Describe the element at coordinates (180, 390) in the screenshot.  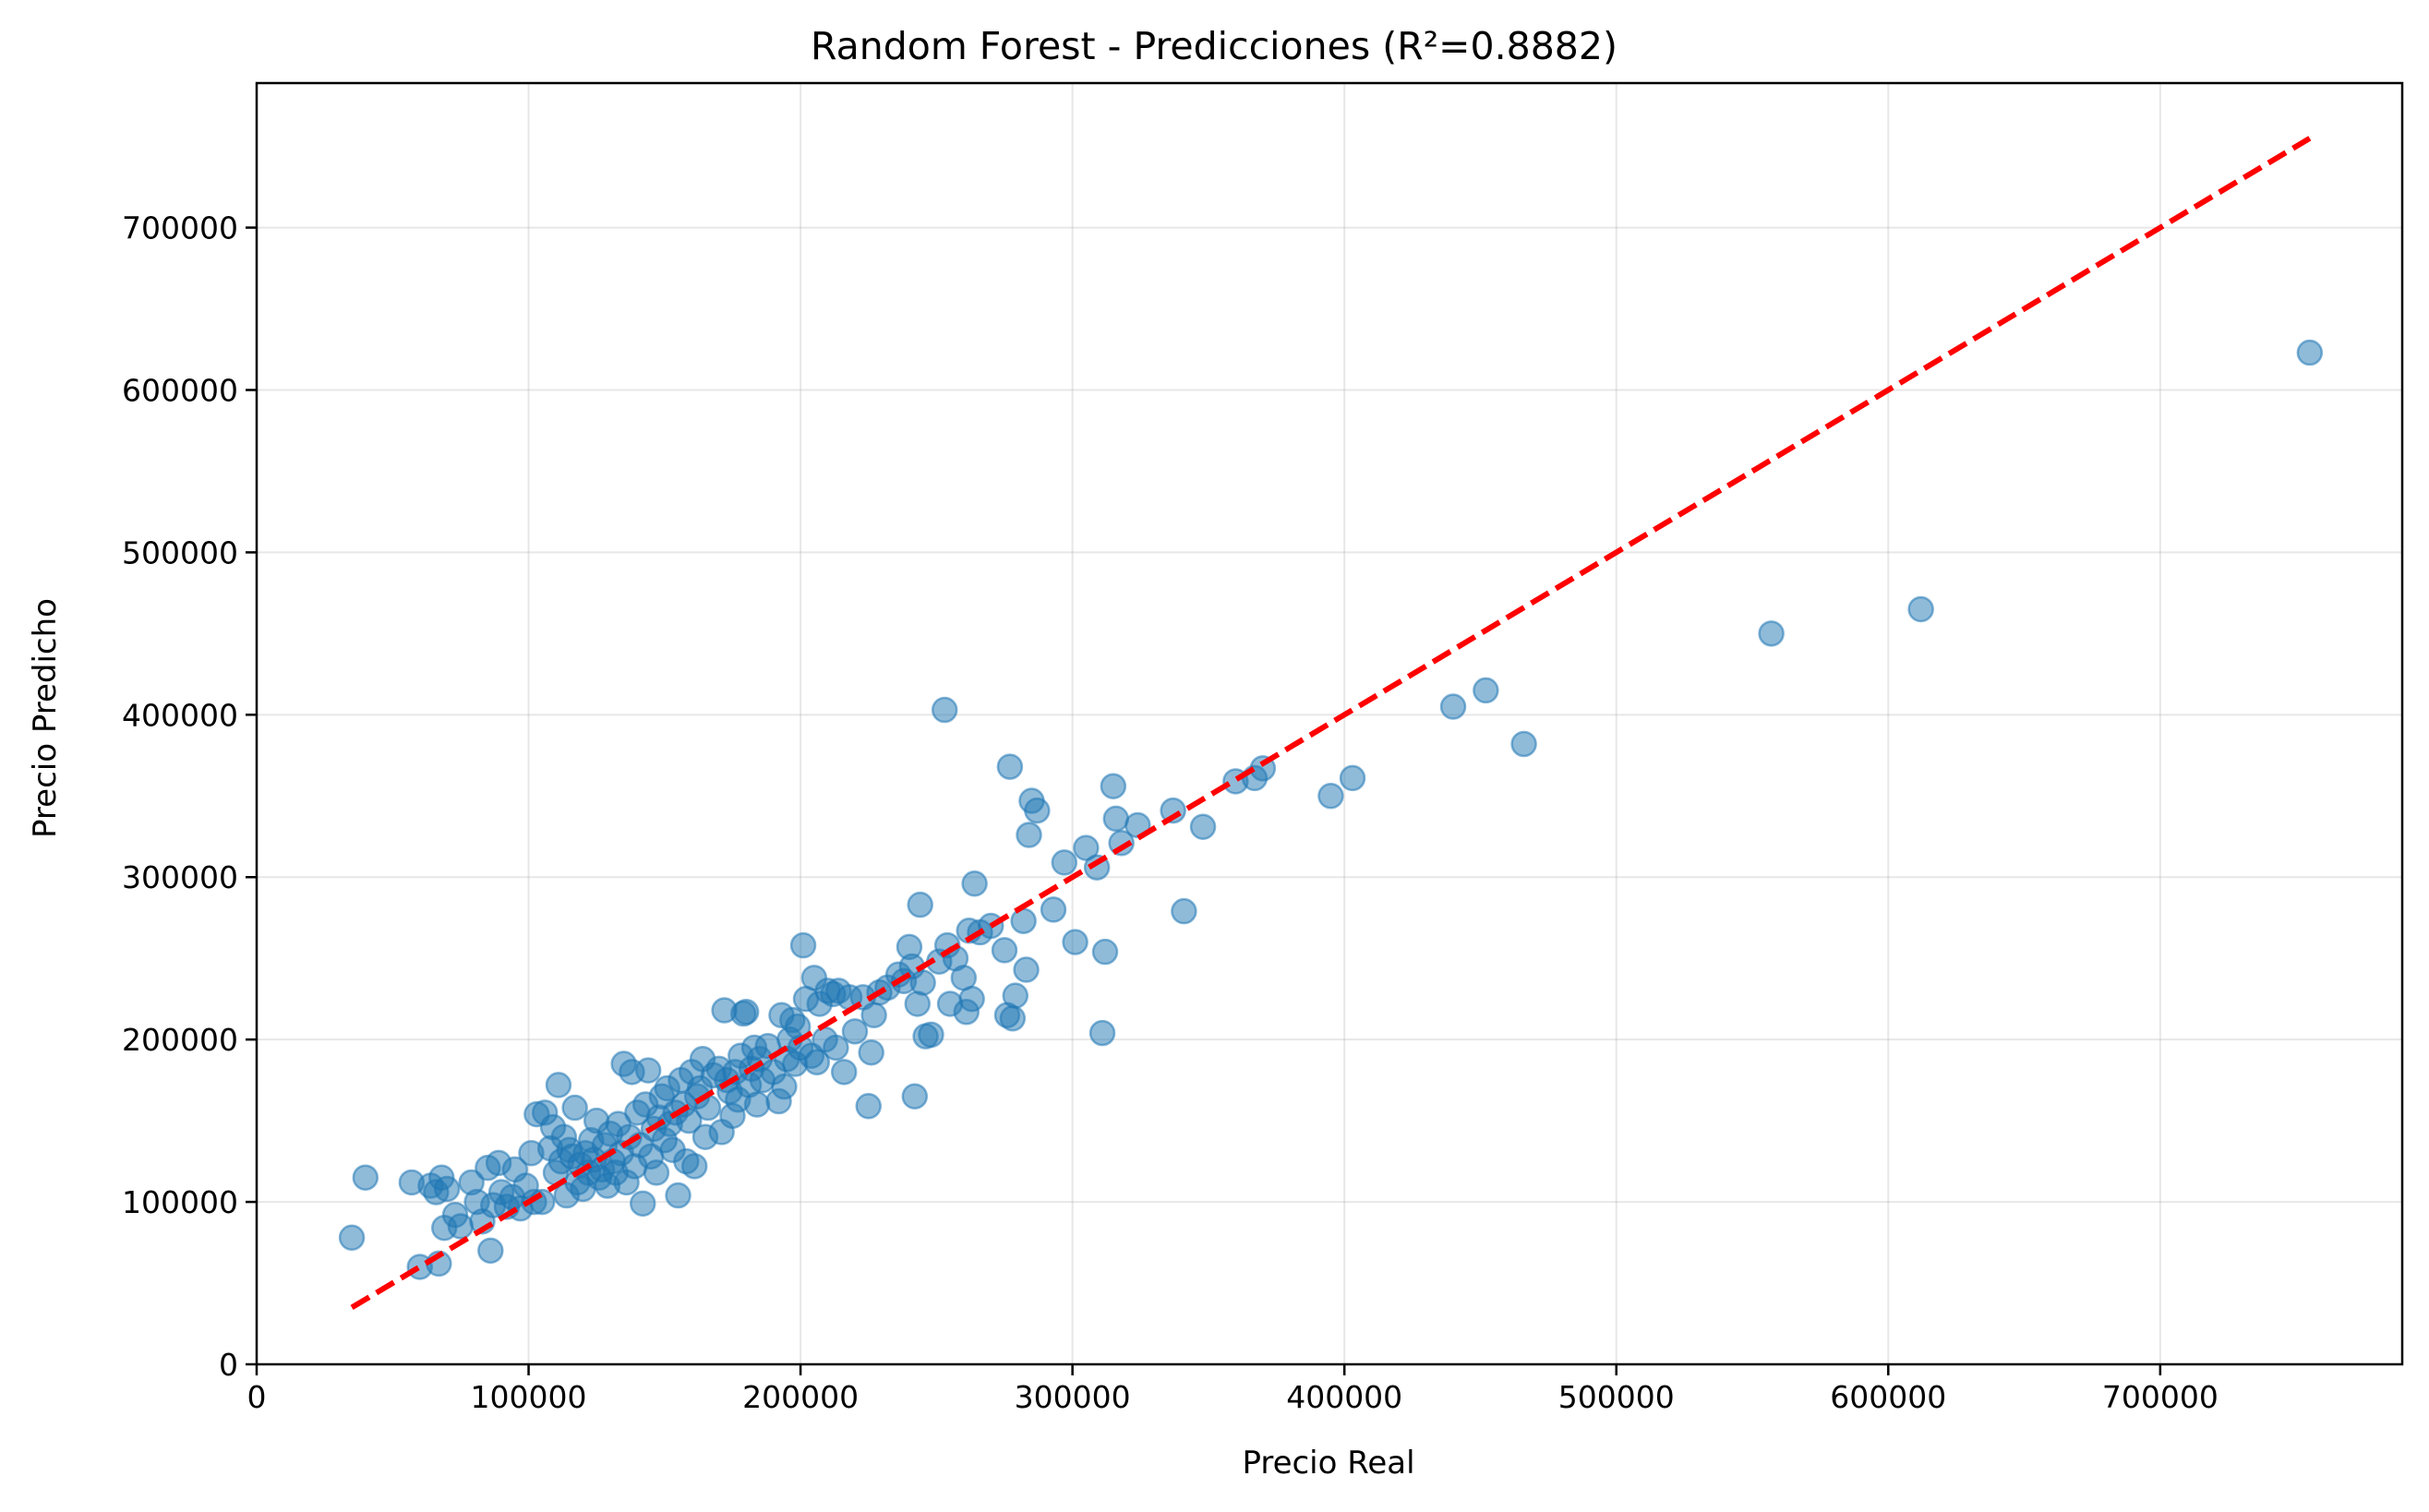
I see `y-tick-label: 600000` at that location.